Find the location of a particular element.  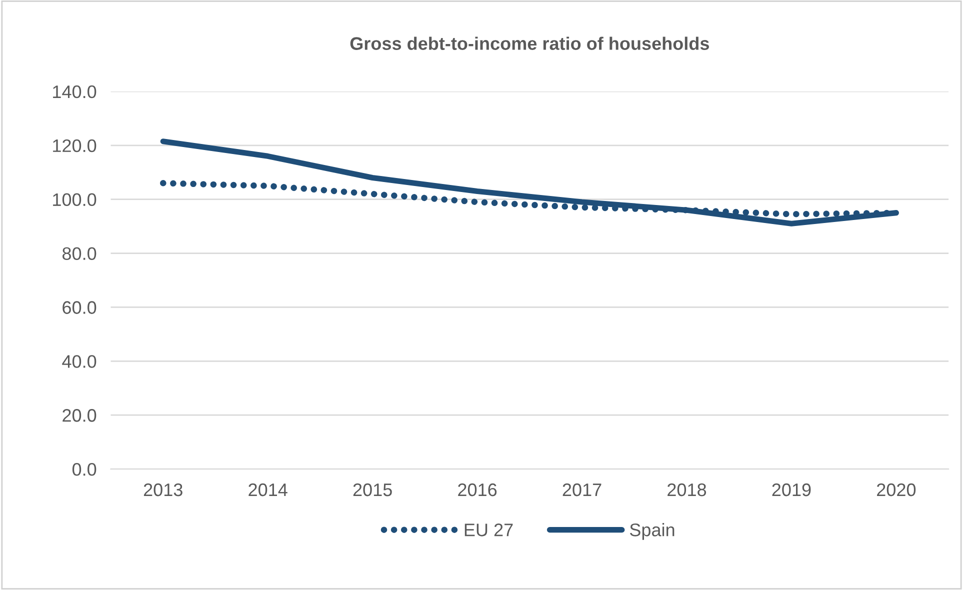

x-tick-label: 2017 is located at coordinates (582, 489).